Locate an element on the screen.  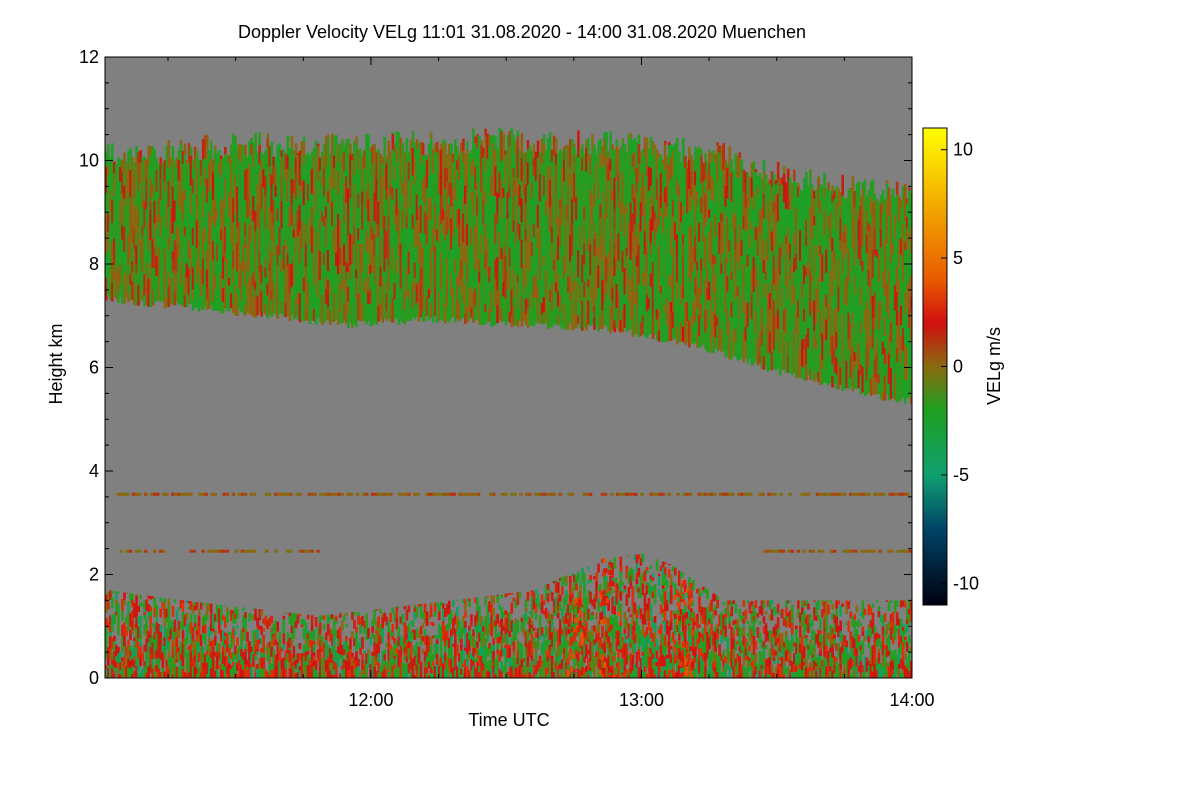
x-axis-label: Time UTC is located at coordinates (508, 720).